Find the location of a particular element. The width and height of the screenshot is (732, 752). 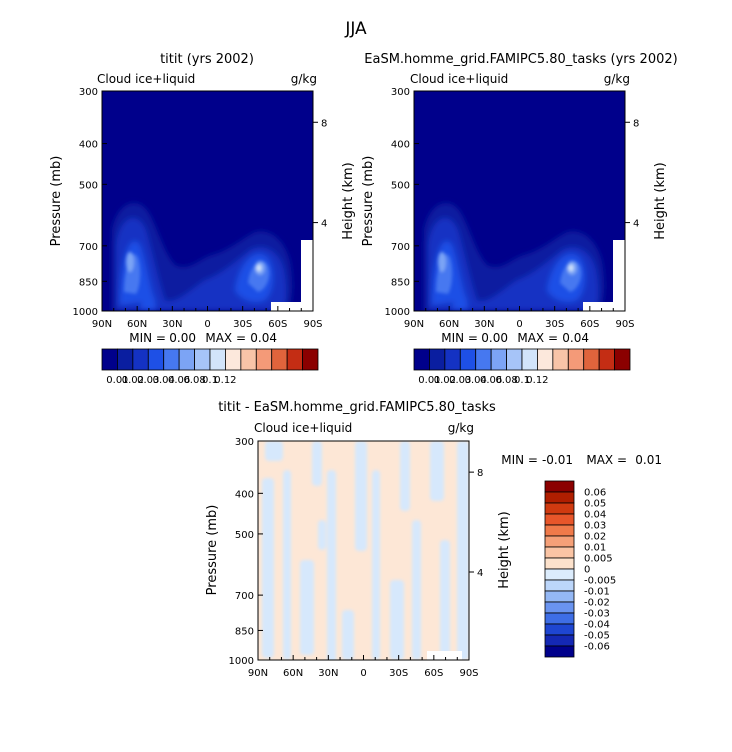

panel-3-ytick-label: 400 is located at coordinates (244, 494).